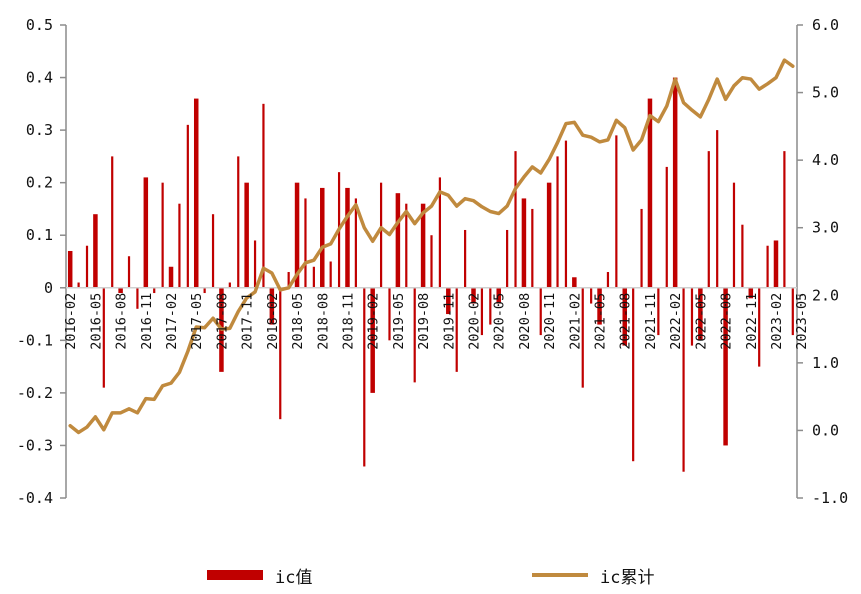  Describe the element at coordinates (550, 321) in the screenshot. I see `x-tick-label: 2020-11` at that location.